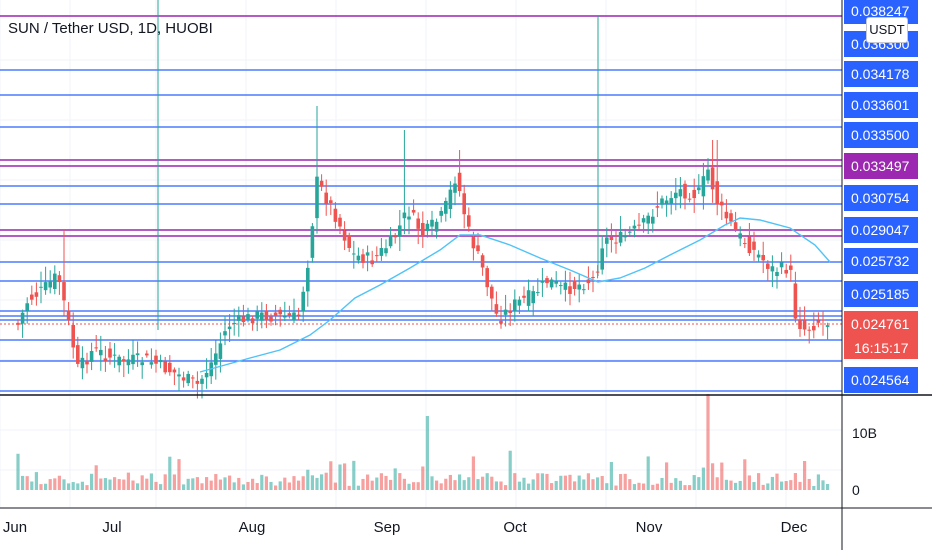 This screenshot has width=932, height=550. Describe the element at coordinates (387, 527) in the screenshot. I see `time-axis-label: Sep` at that location.